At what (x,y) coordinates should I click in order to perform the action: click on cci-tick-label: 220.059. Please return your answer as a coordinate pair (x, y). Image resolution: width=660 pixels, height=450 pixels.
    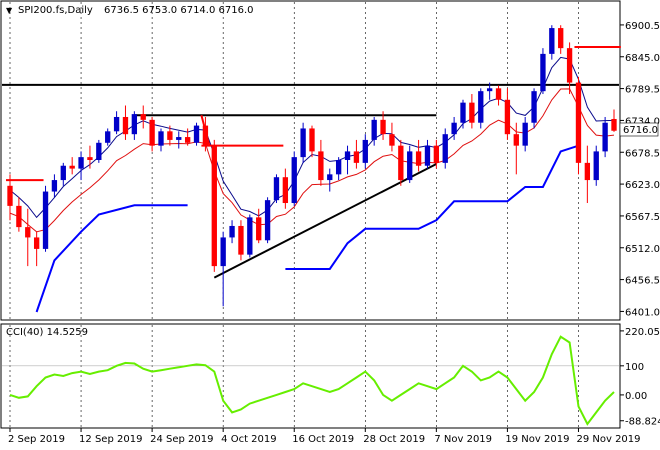
    Looking at the image, I should click on (642, 332).